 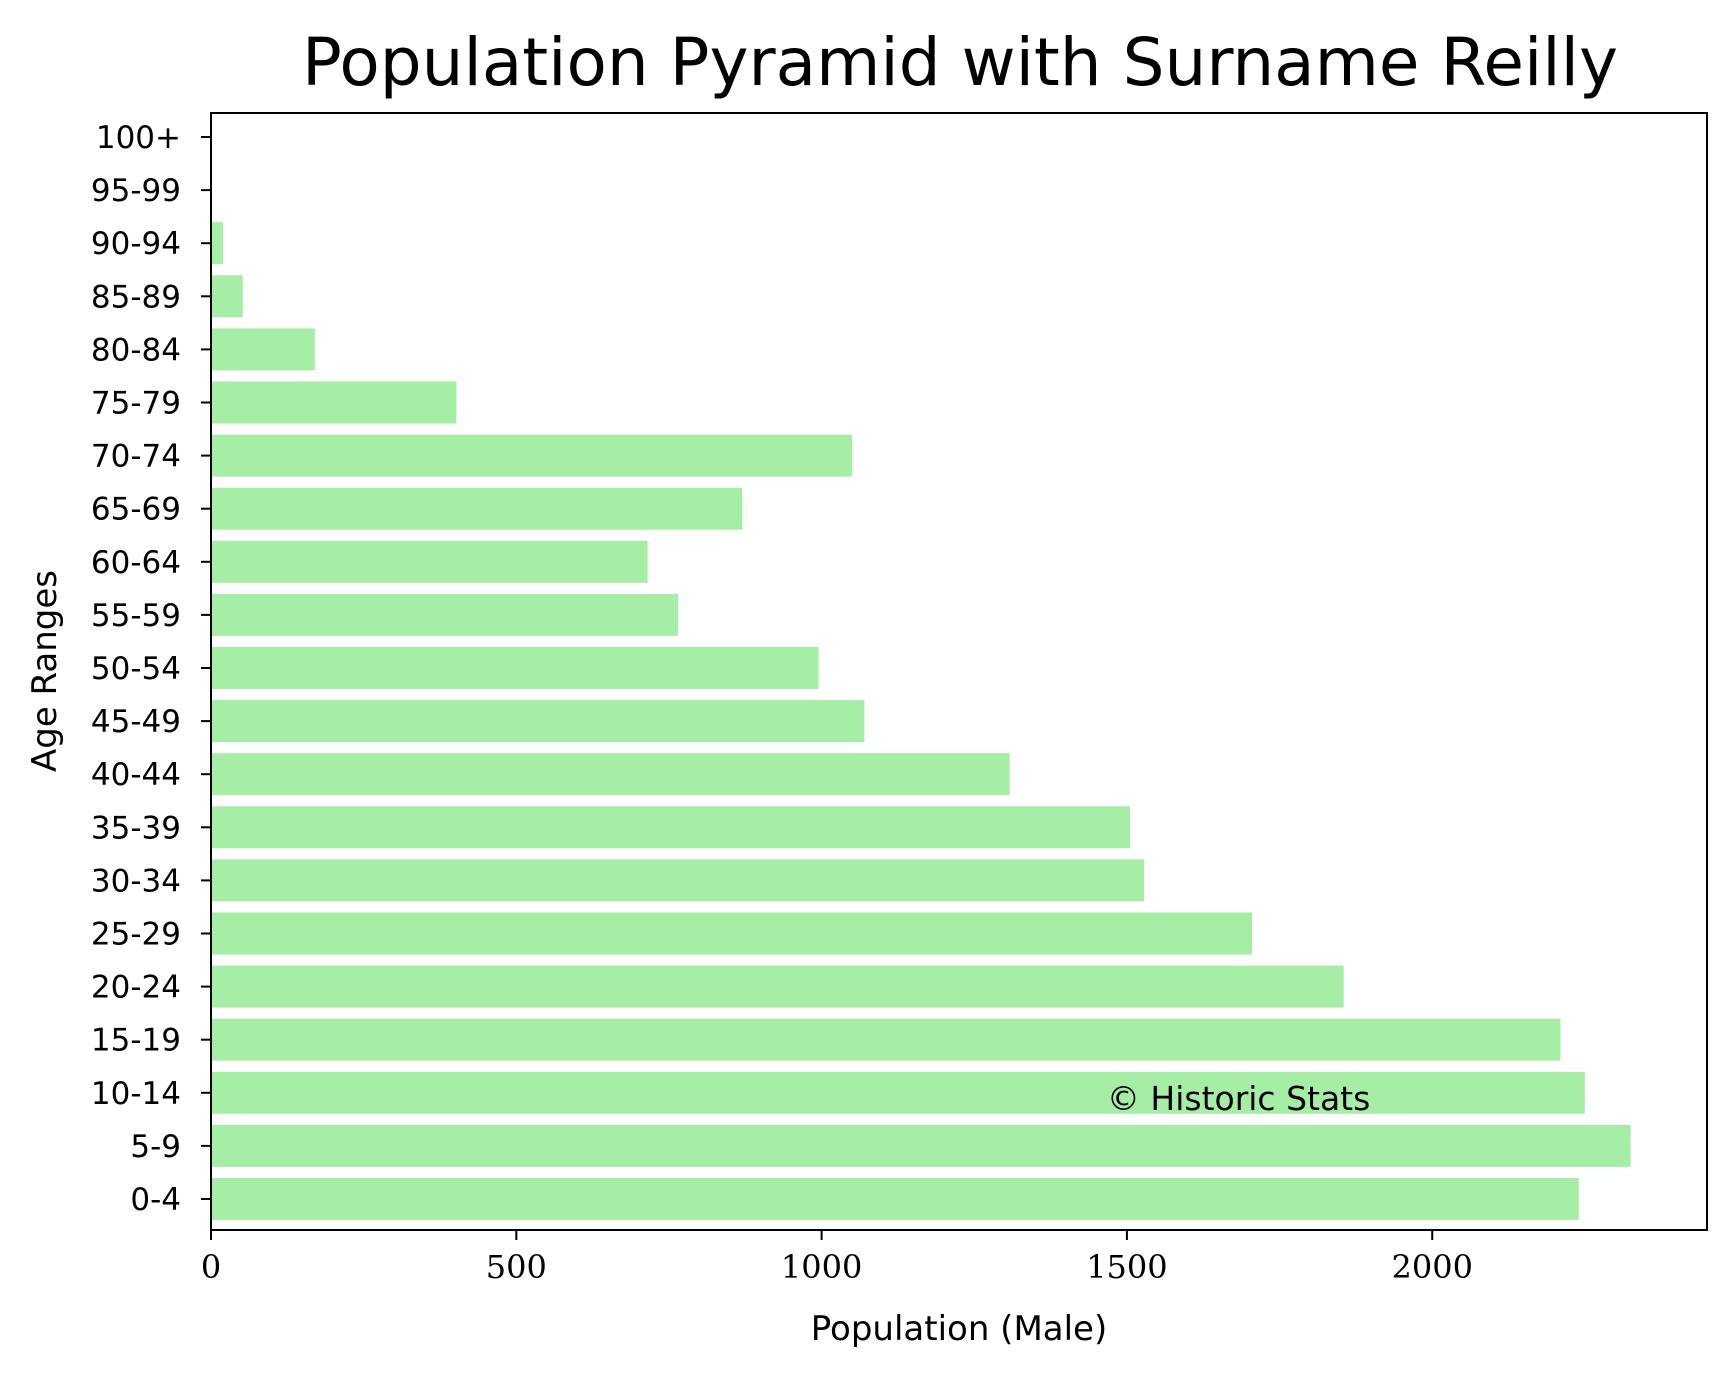 What do you see at coordinates (136, 191) in the screenshot?
I see `y-tick-label: 95-99` at bounding box center [136, 191].